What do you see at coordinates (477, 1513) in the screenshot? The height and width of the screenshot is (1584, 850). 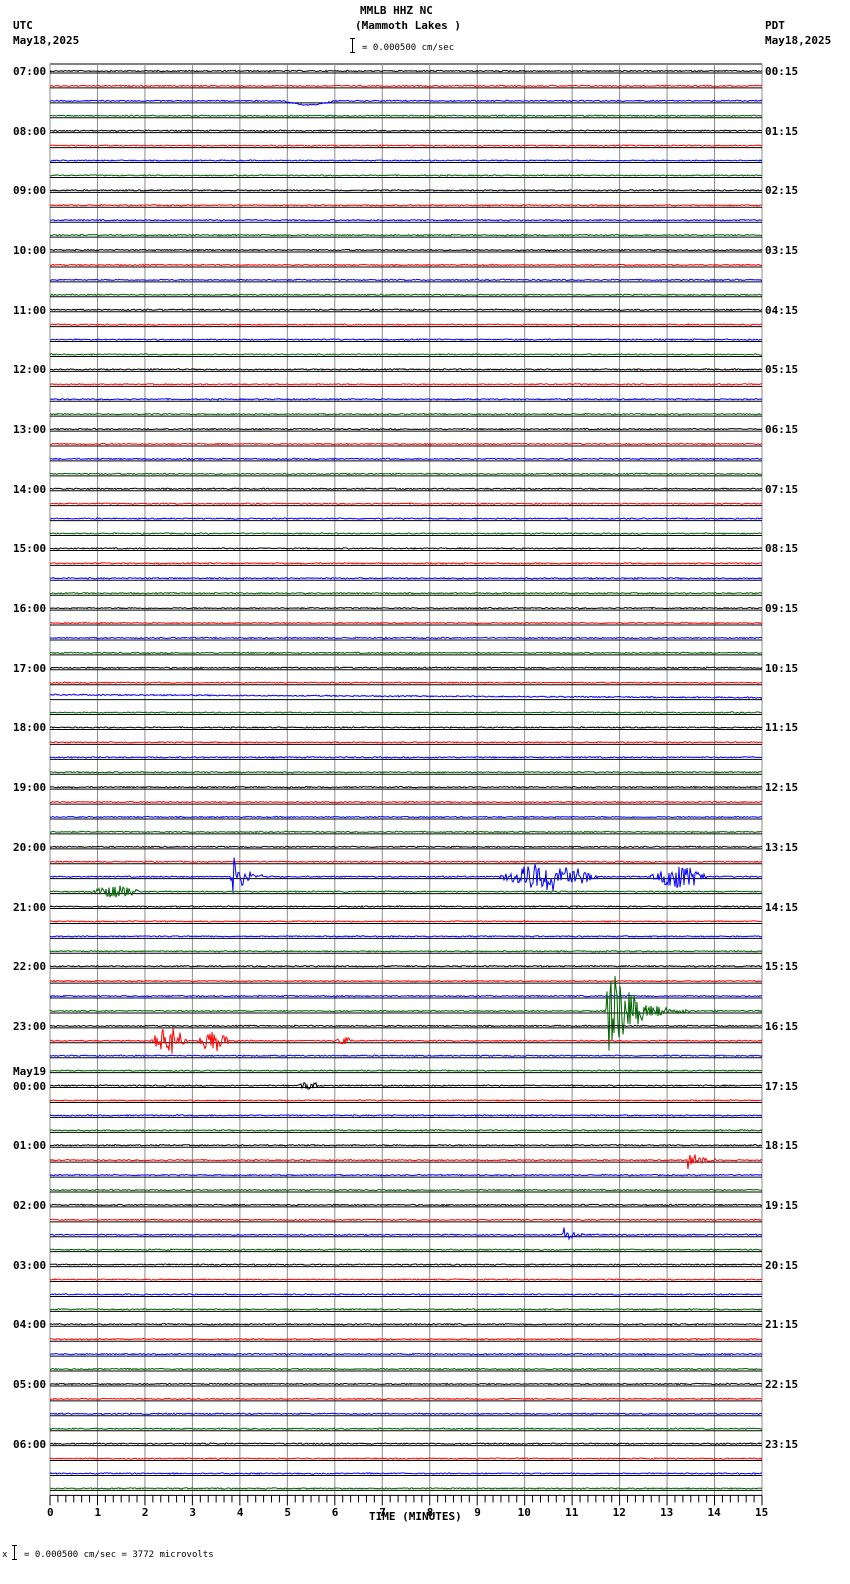 I see `x-tick-label: 9` at bounding box center [477, 1513].